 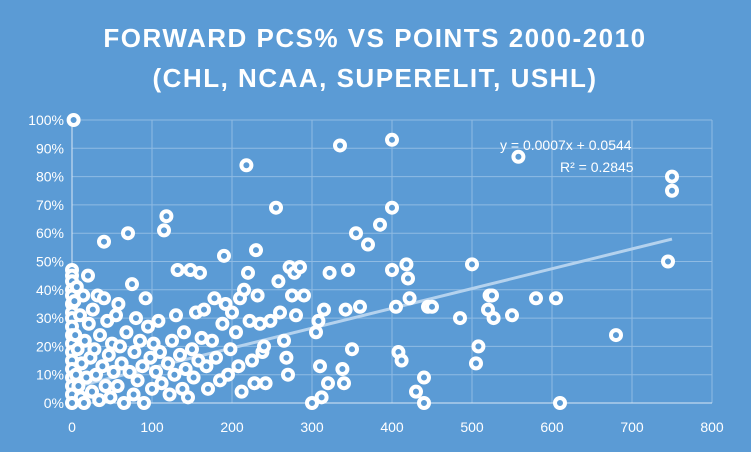 I want to click on y-tick-label: 20%, so click(x=50, y=346).